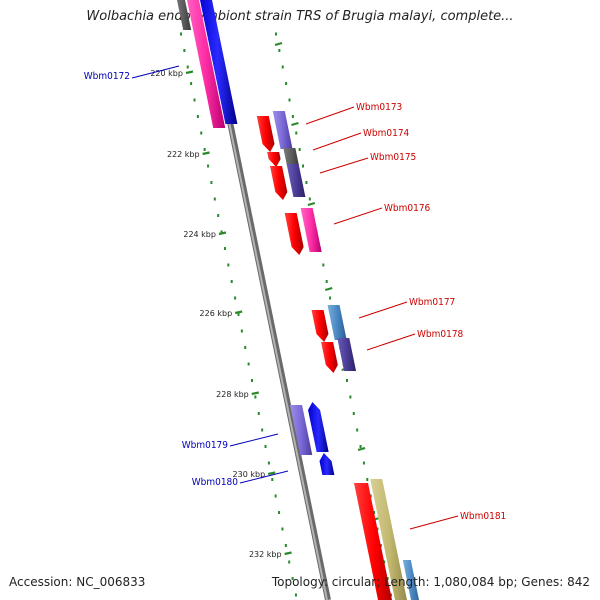 Image resolution: width=600 pixels, height=600 pixels. I want to click on gene-fragment-feature, so click(184, 15).